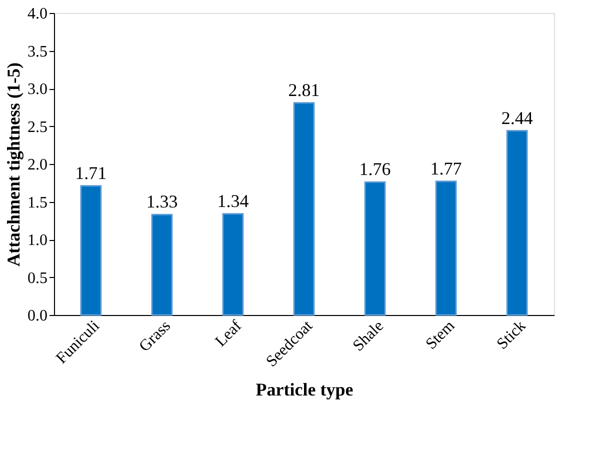 This screenshot has height=459, width=611. Describe the element at coordinates (38, 278) in the screenshot. I see `y-tick-label: 0.5` at that location.